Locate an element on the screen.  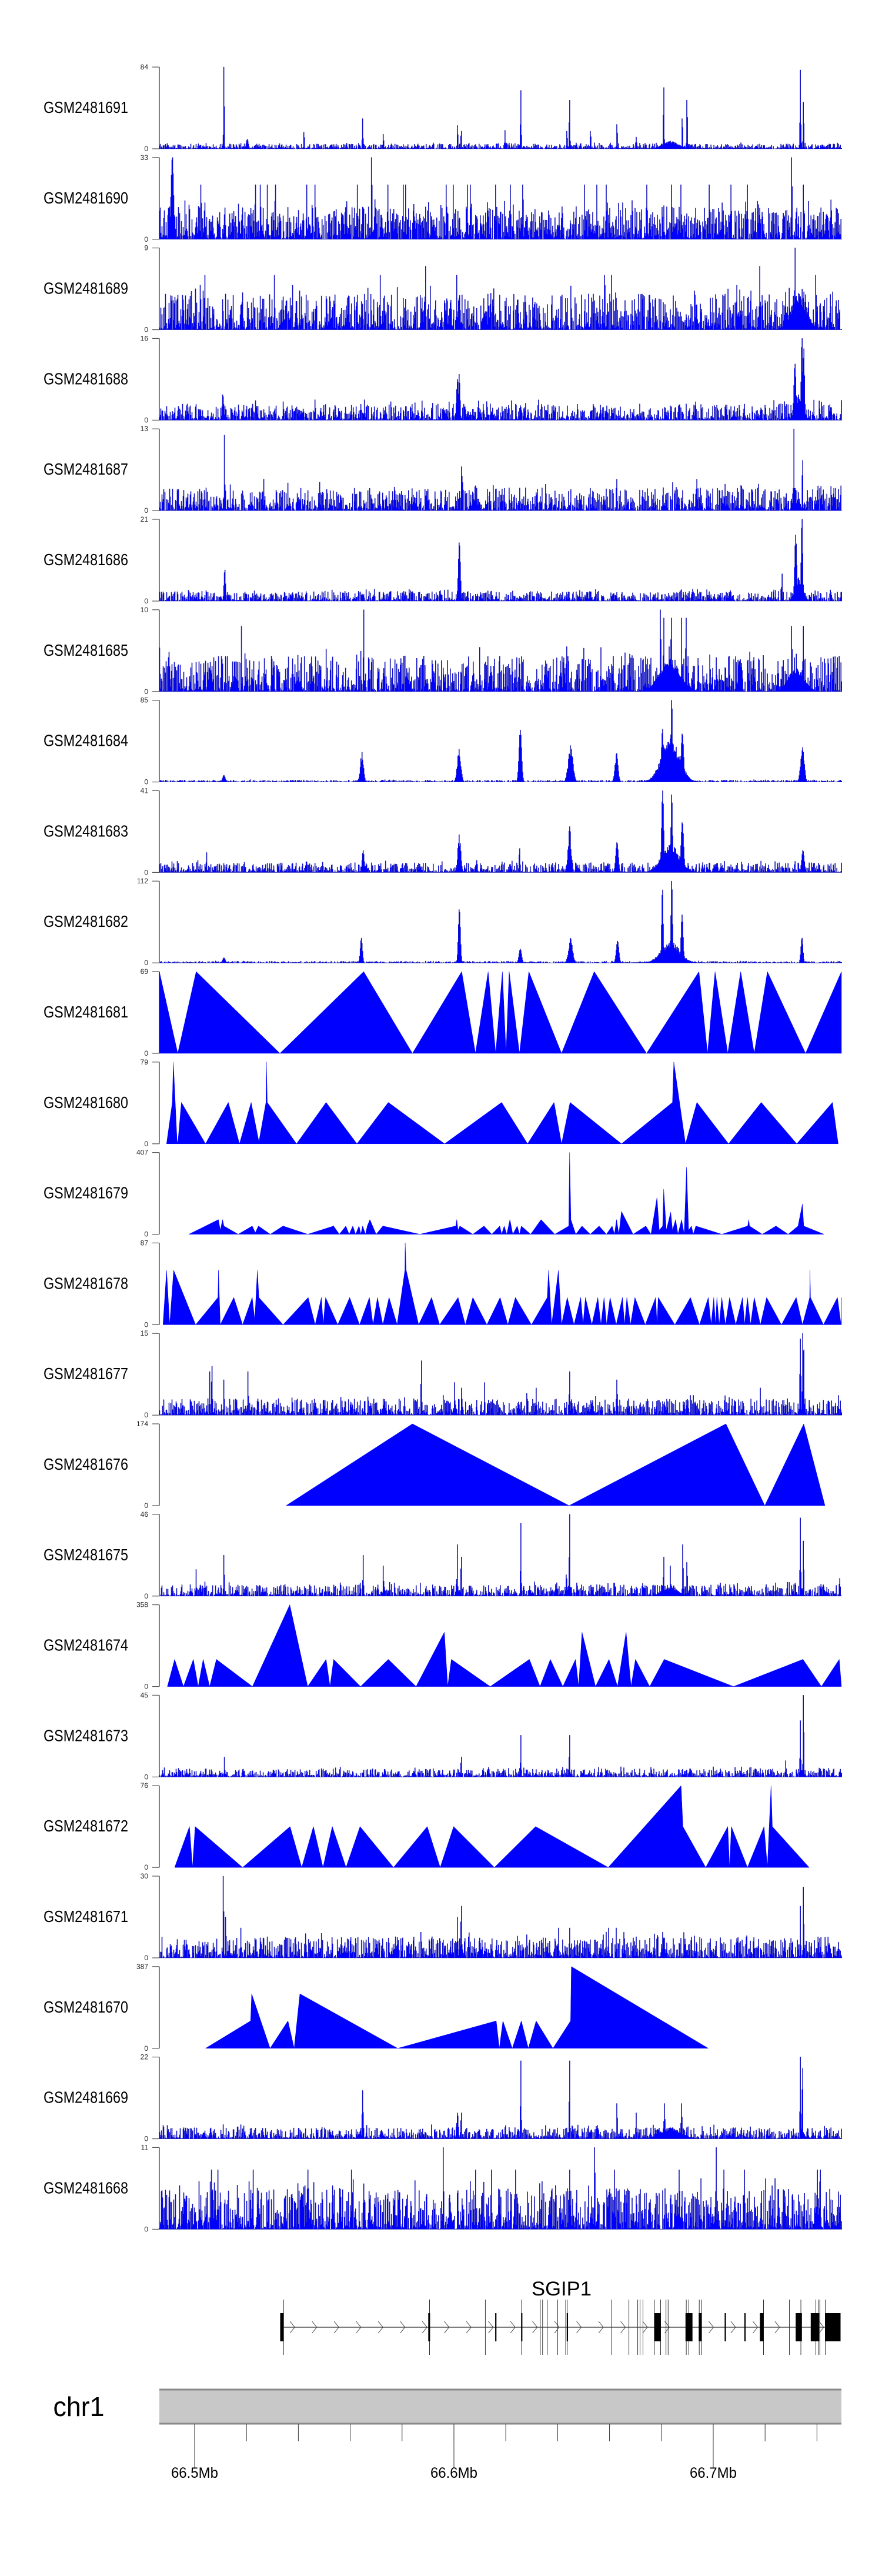
track-GSM2481678: GSM2481678 87 0 is located at coordinates (443, 1284).